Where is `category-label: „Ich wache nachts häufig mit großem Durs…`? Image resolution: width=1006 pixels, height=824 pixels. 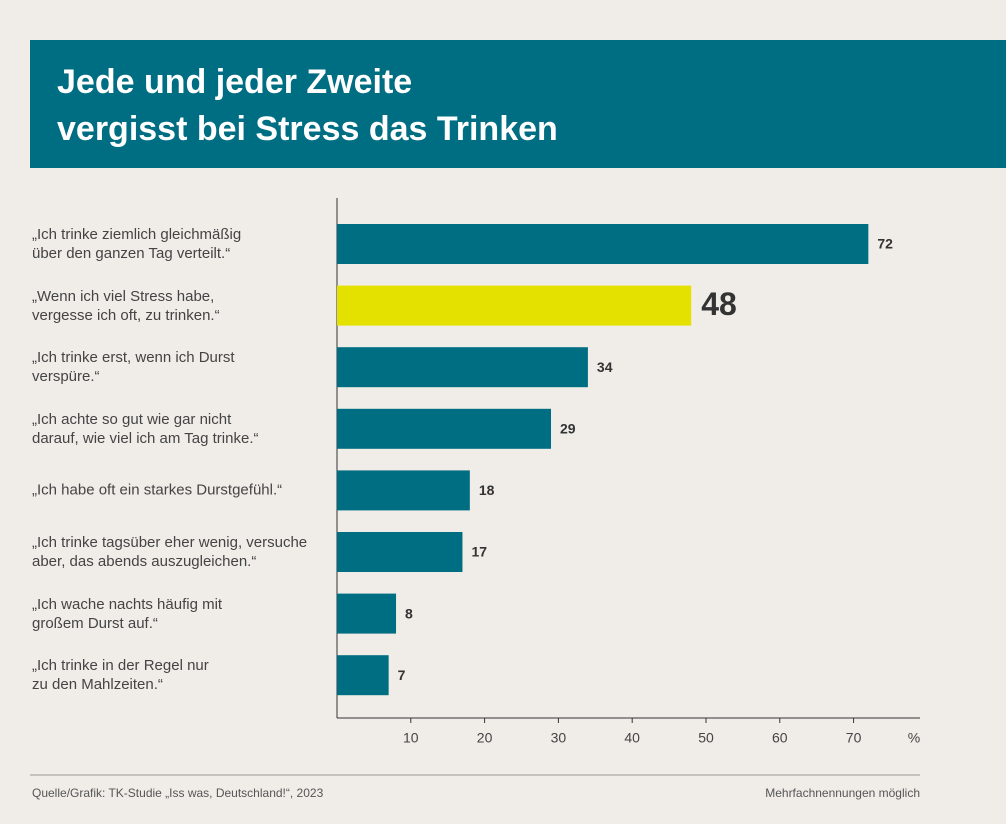 category-label: „Ich wache nachts häufig mit großem Durs… is located at coordinates (127, 613).